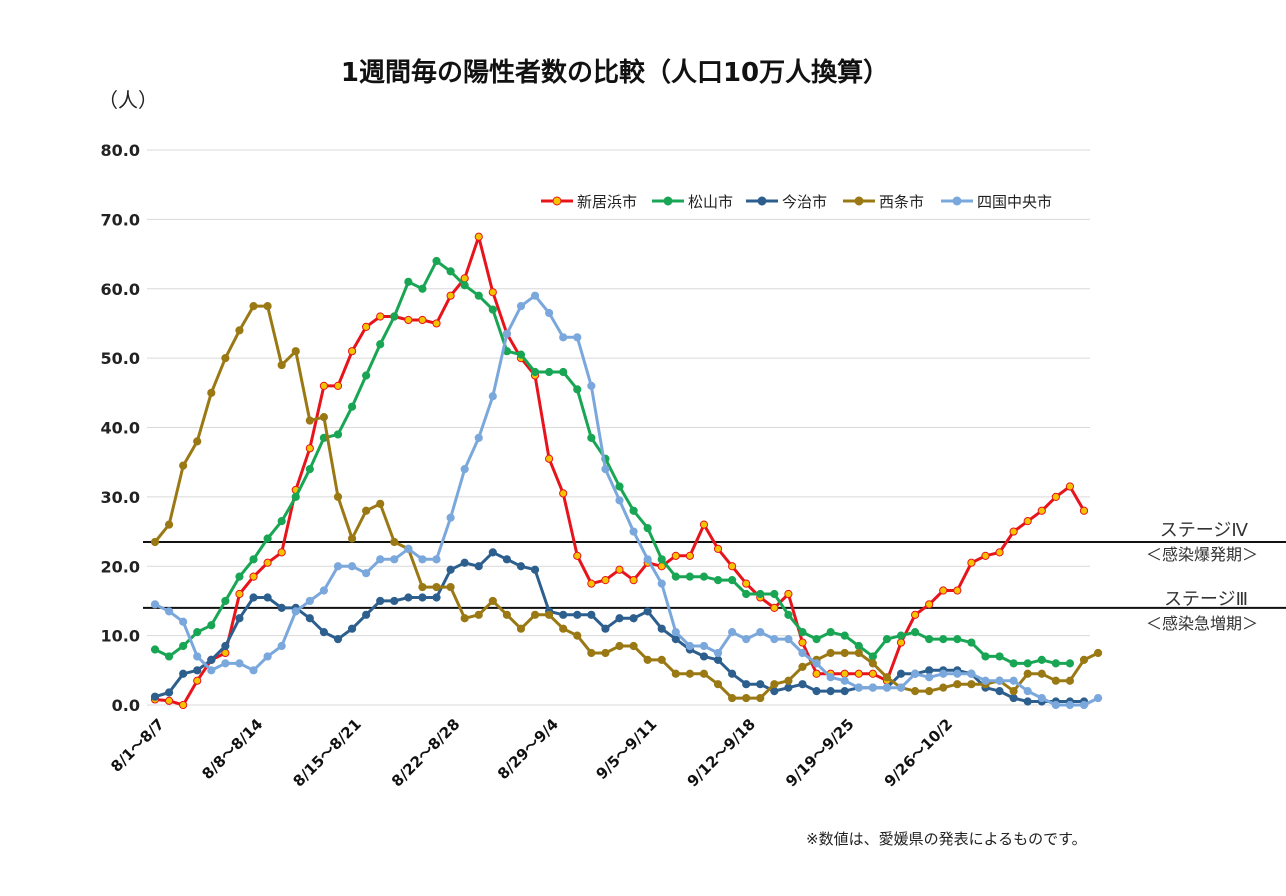 This screenshot has width=1286, height=896. I want to click on x-tick-label: 8/29～9/4, so click(528, 749).